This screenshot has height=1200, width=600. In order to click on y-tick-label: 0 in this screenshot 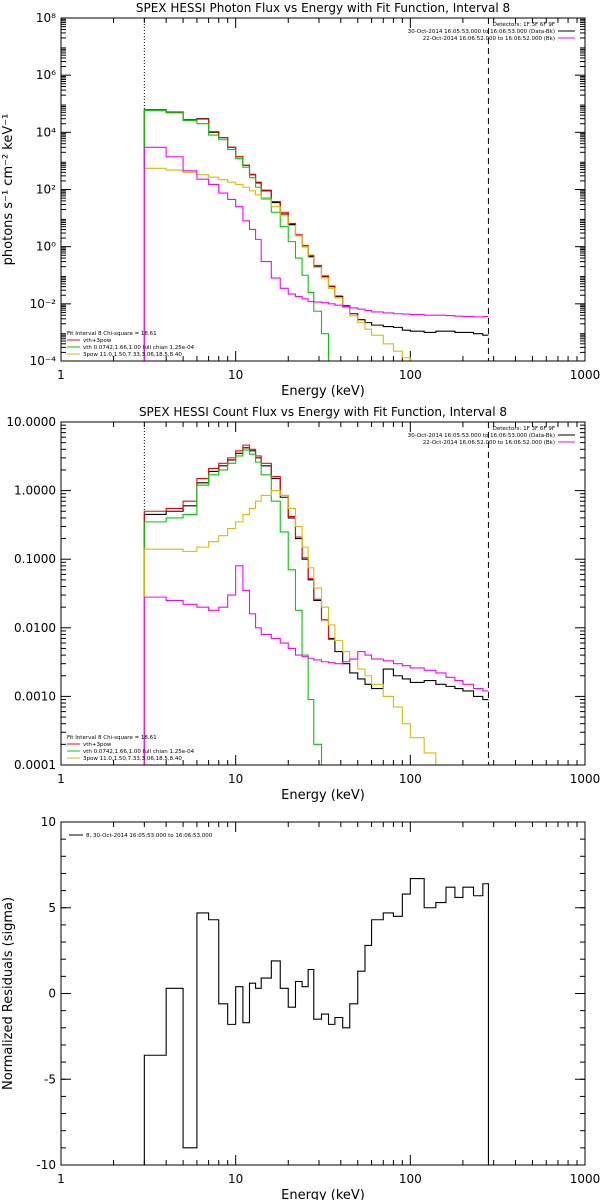, I will do `click(52, 994)`.